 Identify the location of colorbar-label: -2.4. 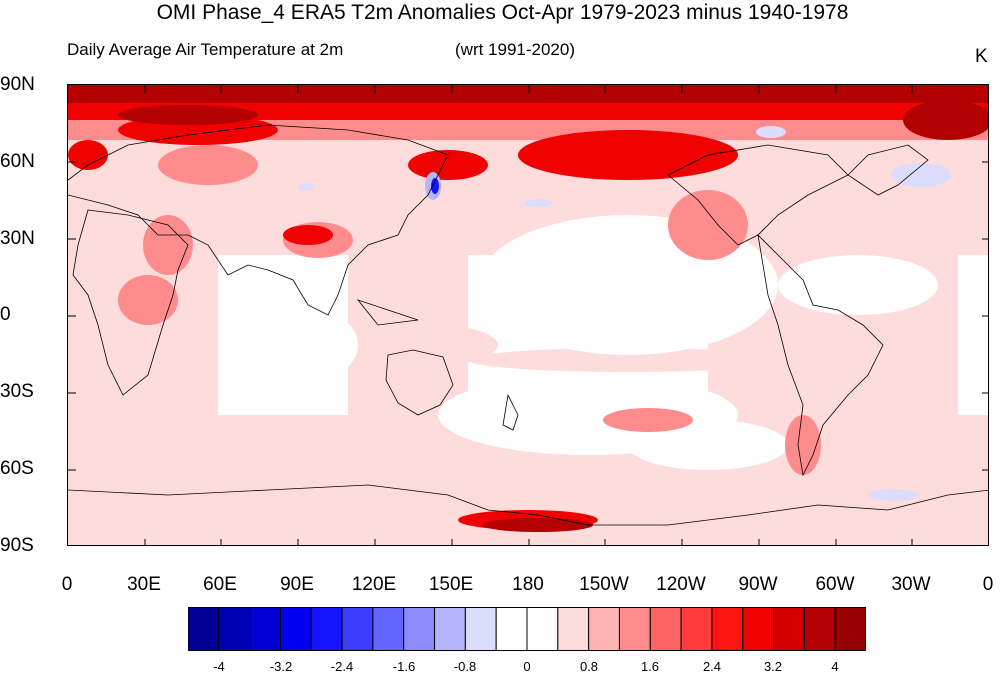
(342, 666).